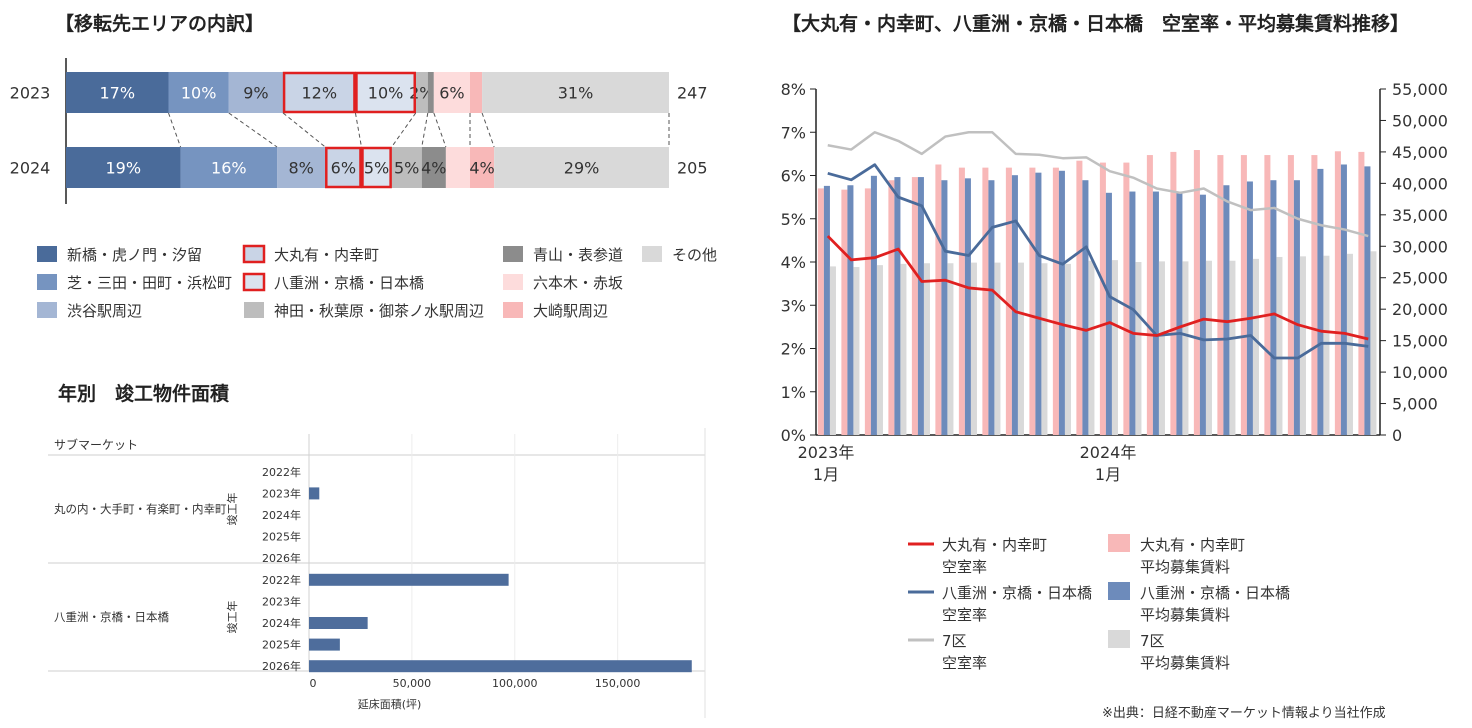 The width and height of the screenshot is (1472, 728). Describe the element at coordinates (1420, 183) in the screenshot. I see `right-tick-label: 40,000` at that location.